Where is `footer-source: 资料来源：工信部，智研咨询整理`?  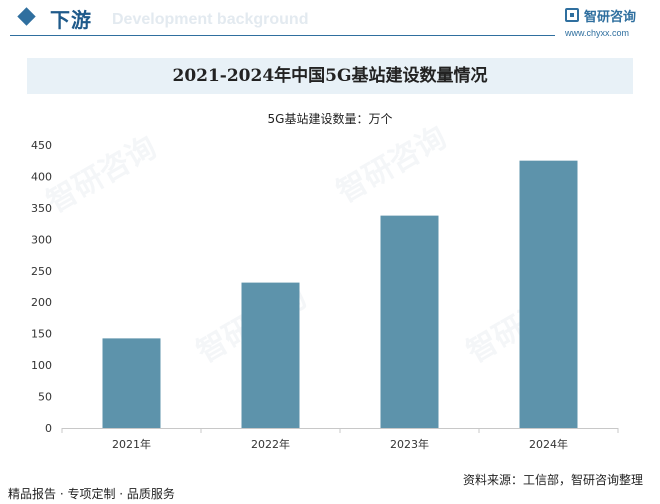
footer-source: 资料来源：工信部，智研咨询整理 is located at coordinates (553, 480).